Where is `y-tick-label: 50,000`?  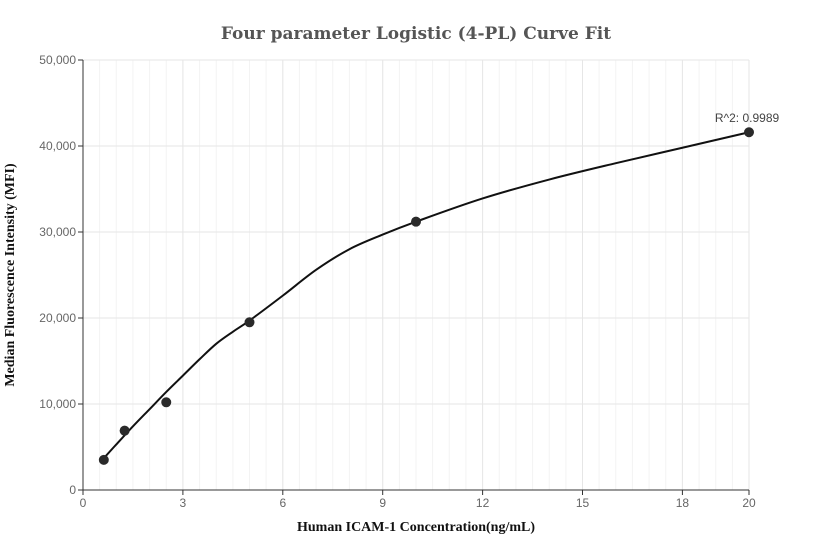
y-tick-label: 50,000 is located at coordinates (57, 60).